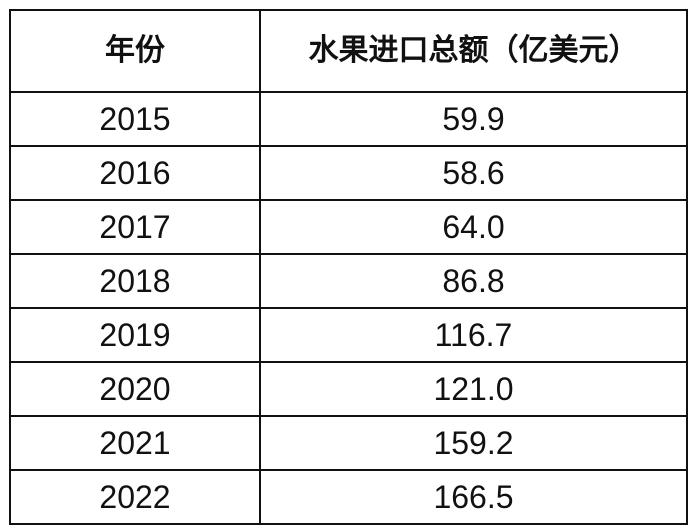 The width and height of the screenshot is (695, 530). I want to click on value-cell: 86.8, so click(473, 281).